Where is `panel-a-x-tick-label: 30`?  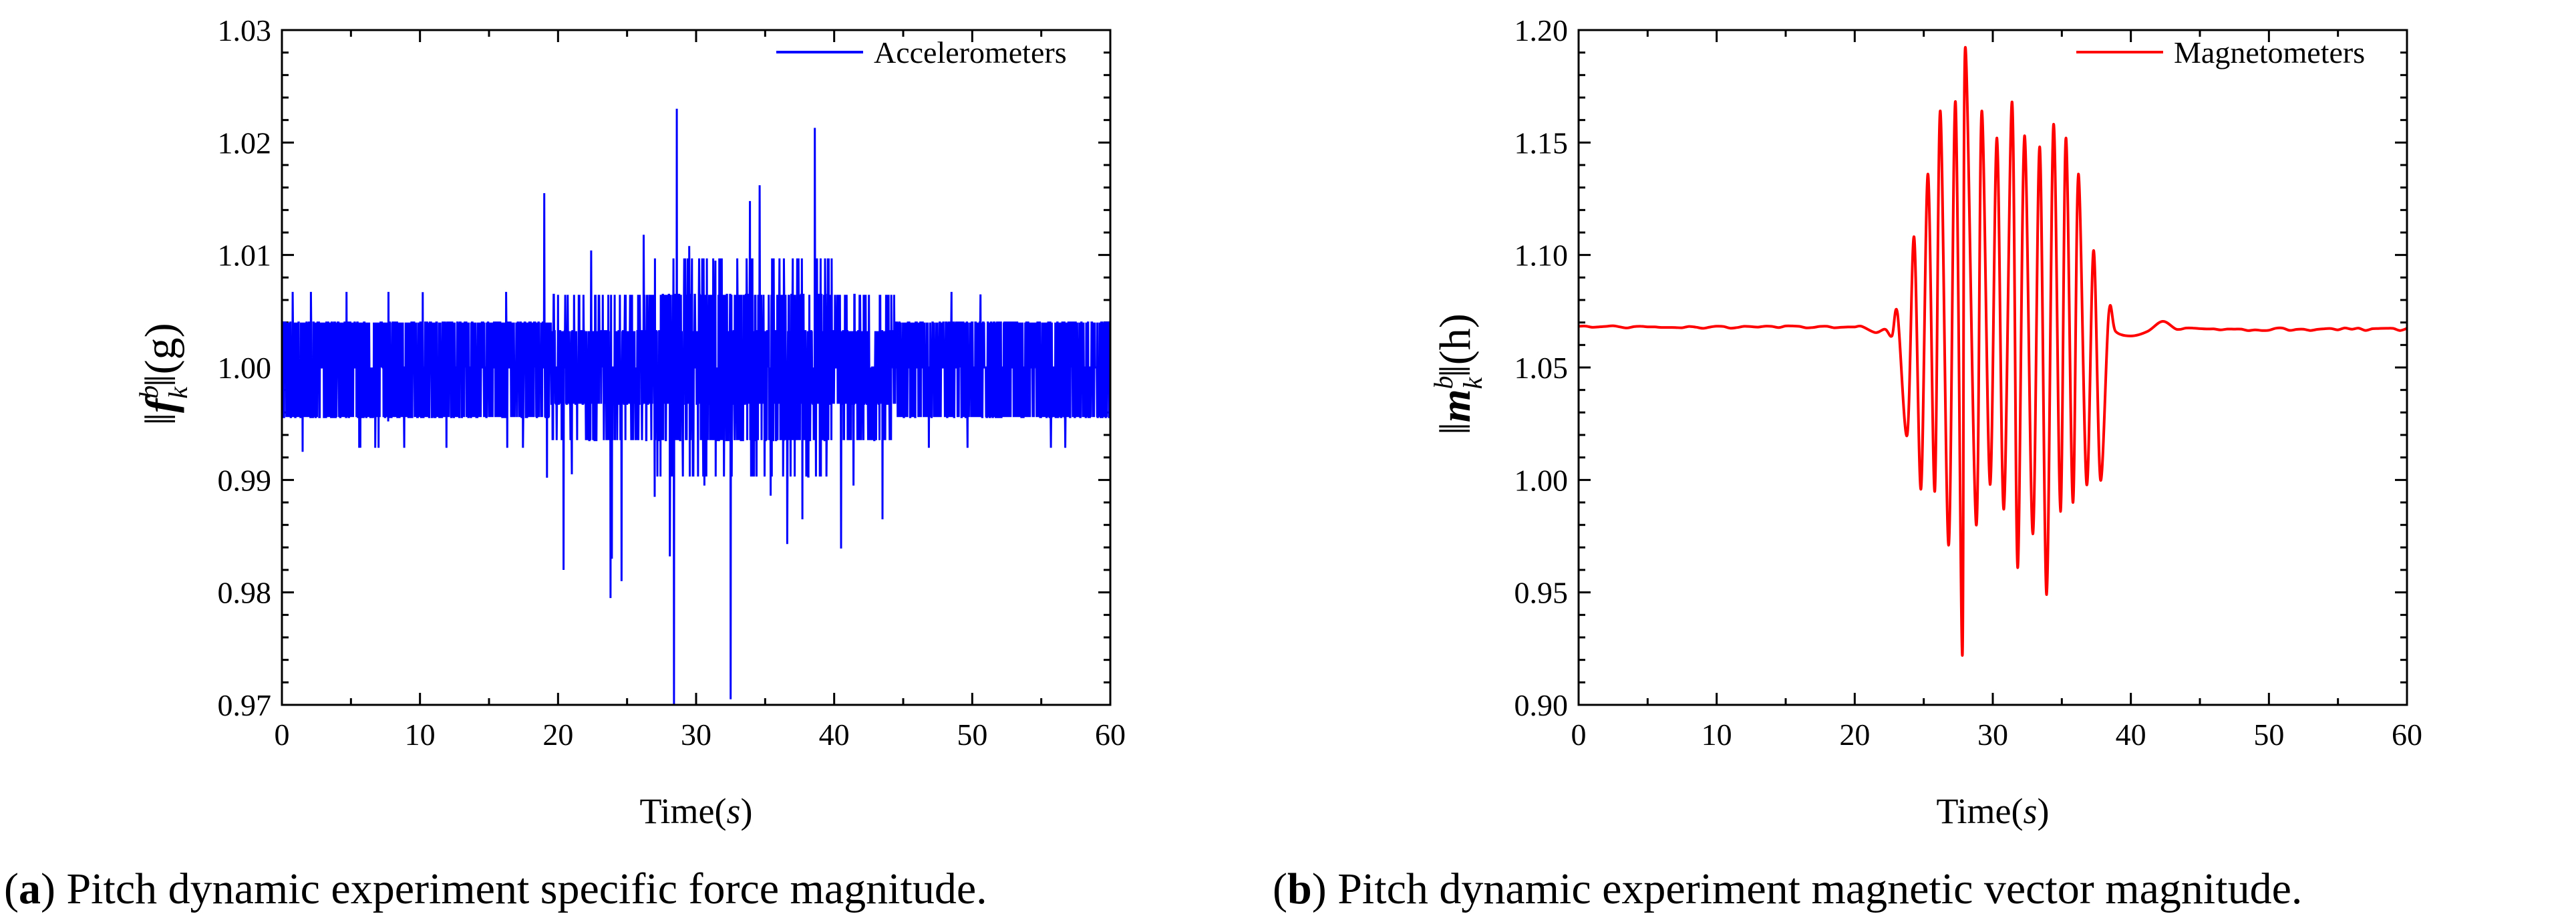 panel-a-x-tick-label: 30 is located at coordinates (696, 735).